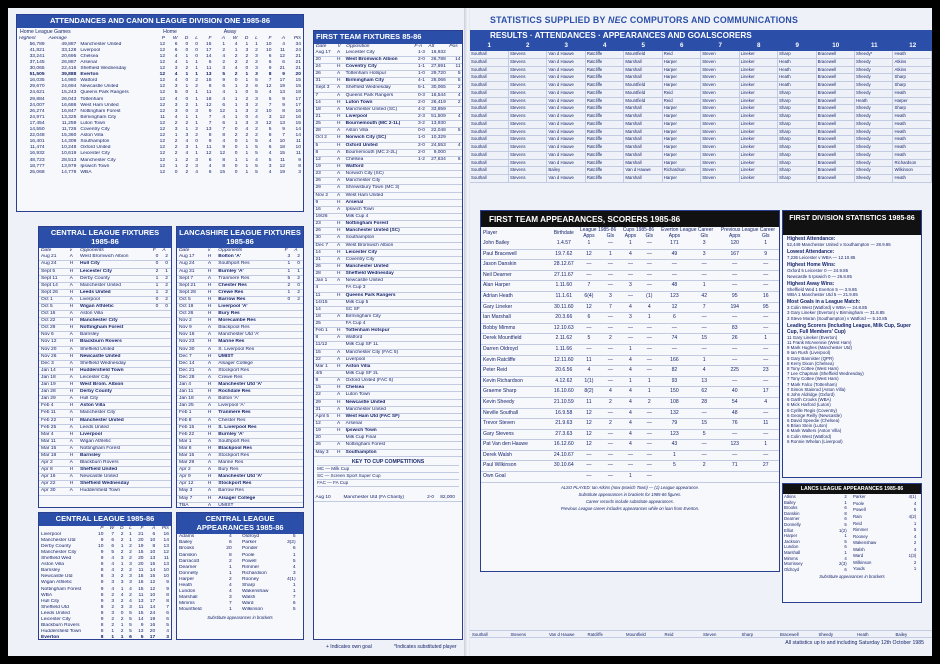 The image size is (940, 664). Describe the element at coordinates (643, 62) in the screenshot. I see `player-cell: Marshall` at that location.